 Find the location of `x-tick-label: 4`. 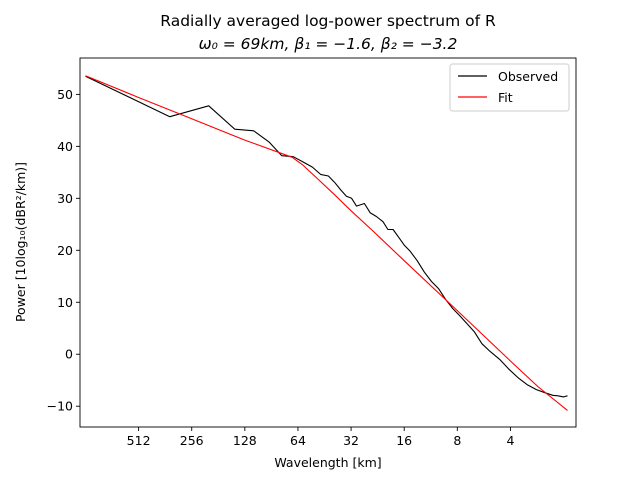

x-tick-label: 4 is located at coordinates (510, 440).